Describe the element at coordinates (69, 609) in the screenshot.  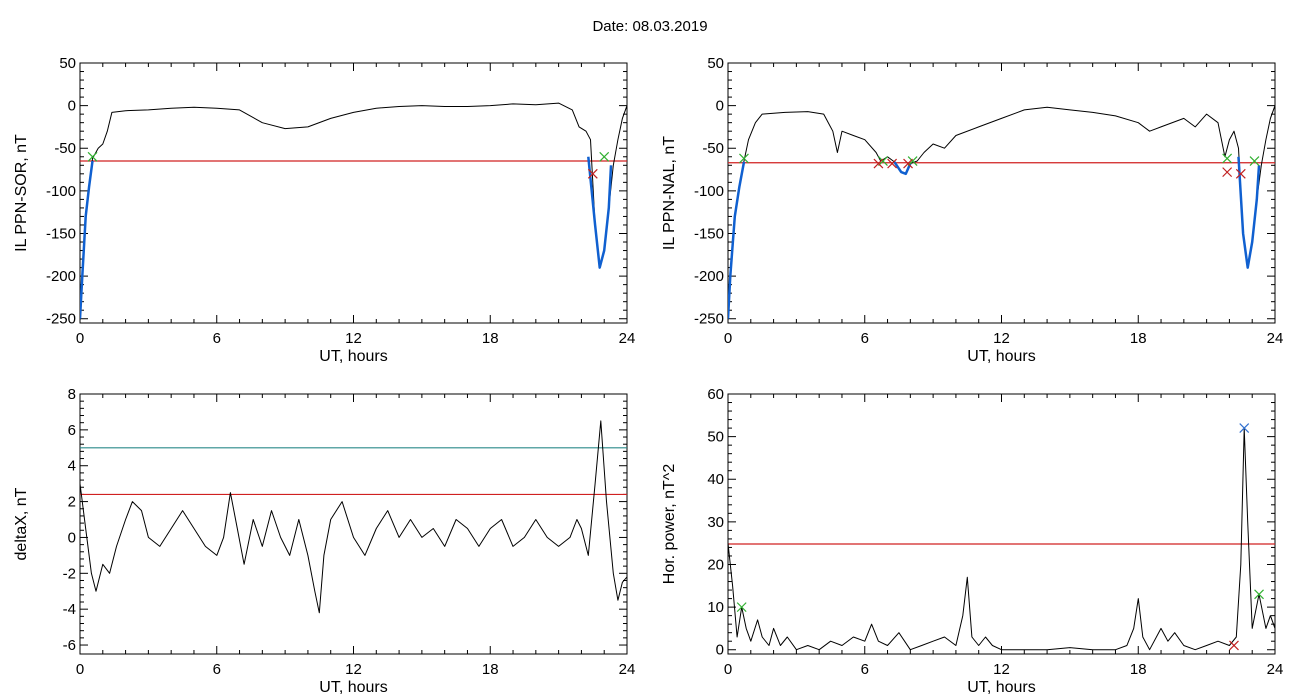
I see `y-tick-label: -4` at that location.